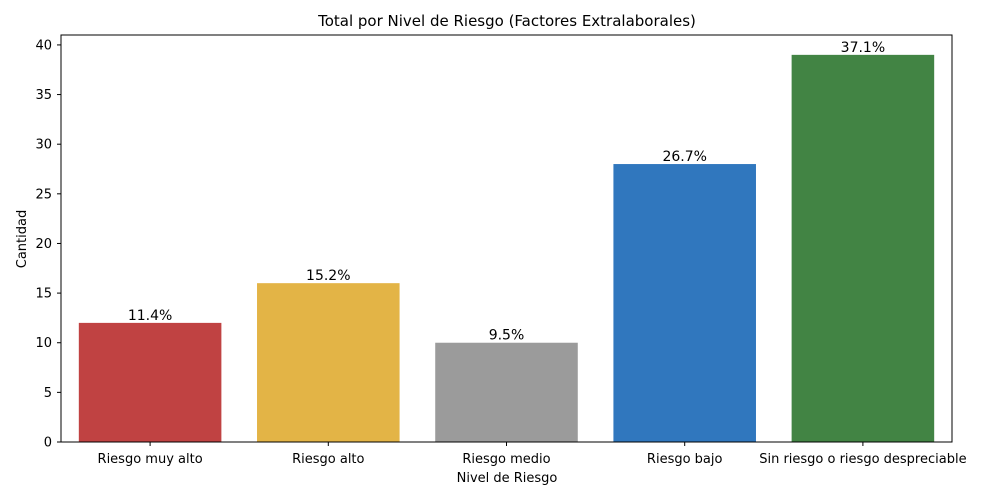 The width and height of the screenshot is (1000, 500). What do you see at coordinates (863, 48) in the screenshot?
I see `bar-data-label: 37.1%` at bounding box center [863, 48].